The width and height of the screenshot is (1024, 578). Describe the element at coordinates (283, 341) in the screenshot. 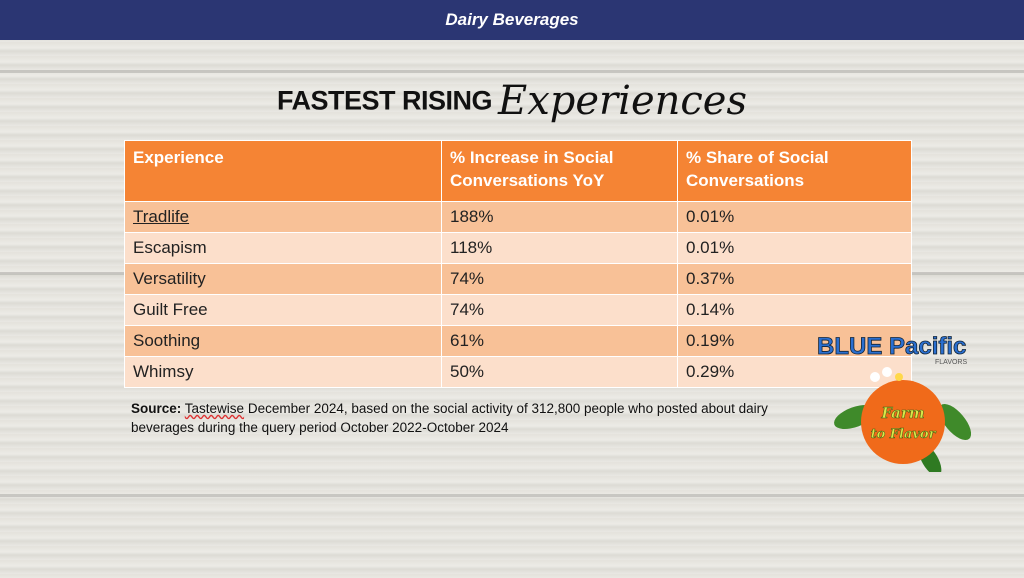

I see `experience-cell: Soothing` at that location.